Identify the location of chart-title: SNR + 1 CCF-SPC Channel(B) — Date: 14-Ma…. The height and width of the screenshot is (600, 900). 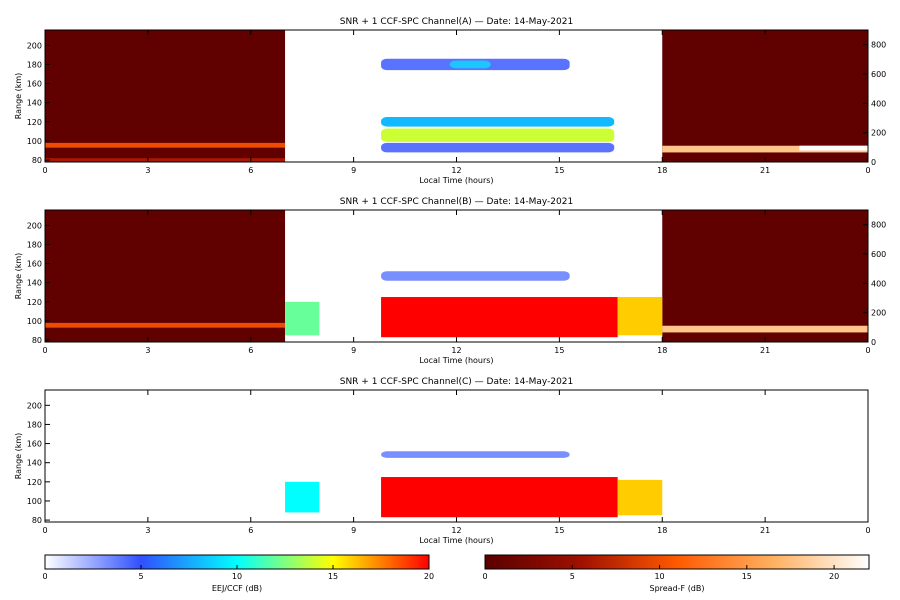
(456, 202).